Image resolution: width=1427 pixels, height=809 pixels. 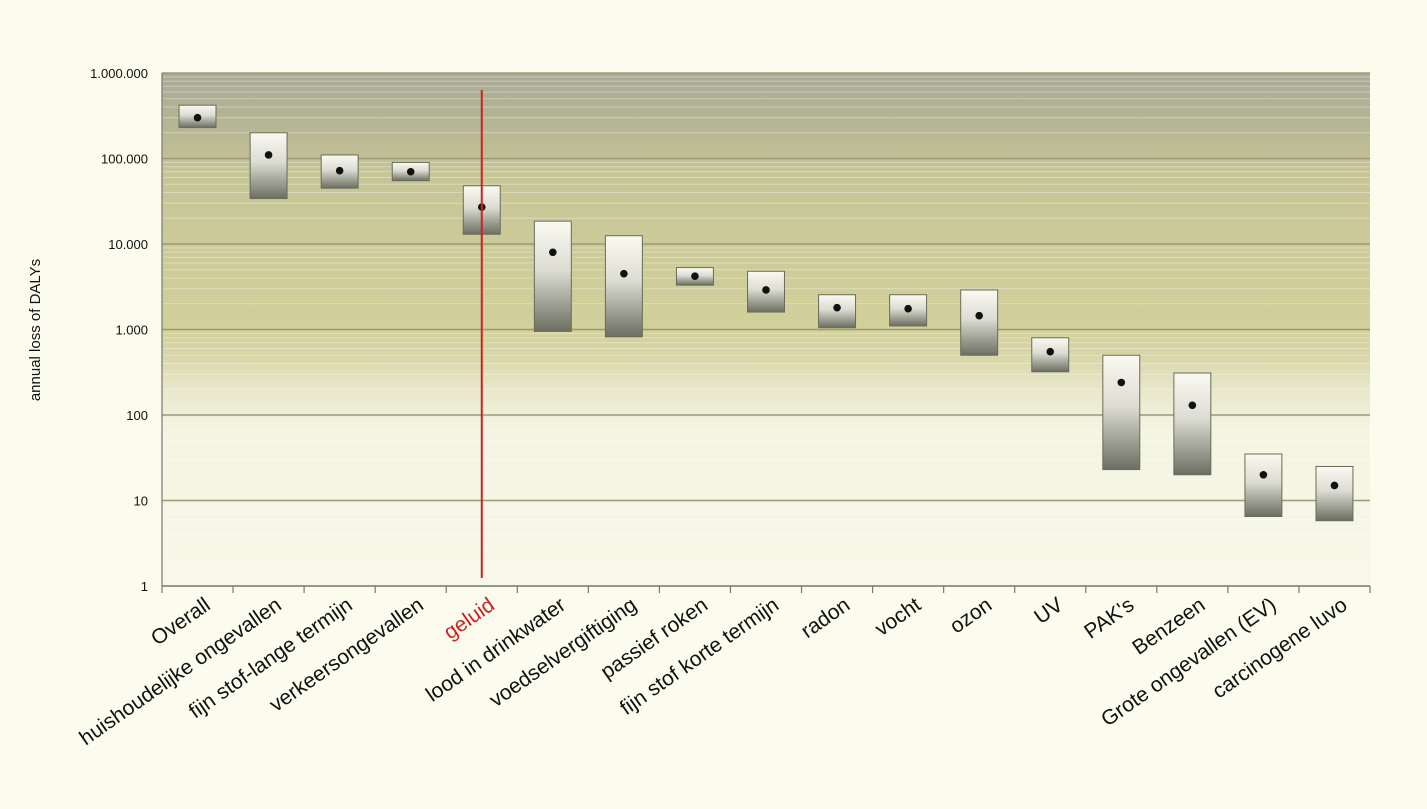 I want to click on y-tick-label: 1.000.000, so click(x=119, y=73).